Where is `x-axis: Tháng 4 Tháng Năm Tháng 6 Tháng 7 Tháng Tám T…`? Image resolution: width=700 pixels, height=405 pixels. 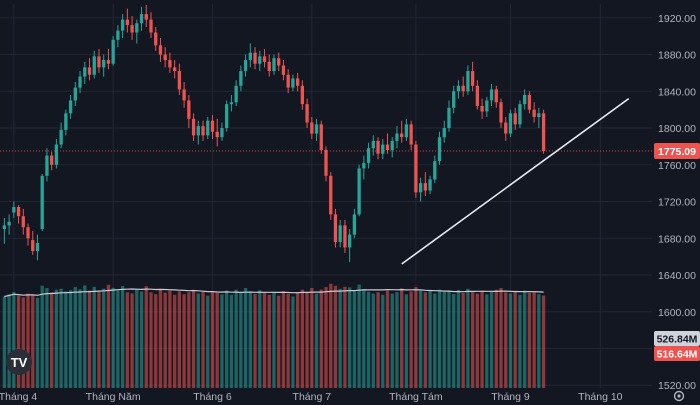
x-axis: Tháng 4 Tháng Năm Tháng 6 Tháng 7 Tháng Tám T… is located at coordinates (311, 397).